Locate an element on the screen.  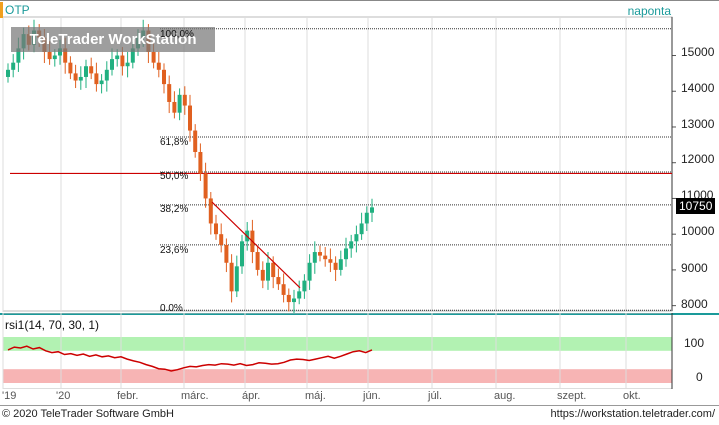
time-tick-label: okt. is located at coordinates (632, 396).